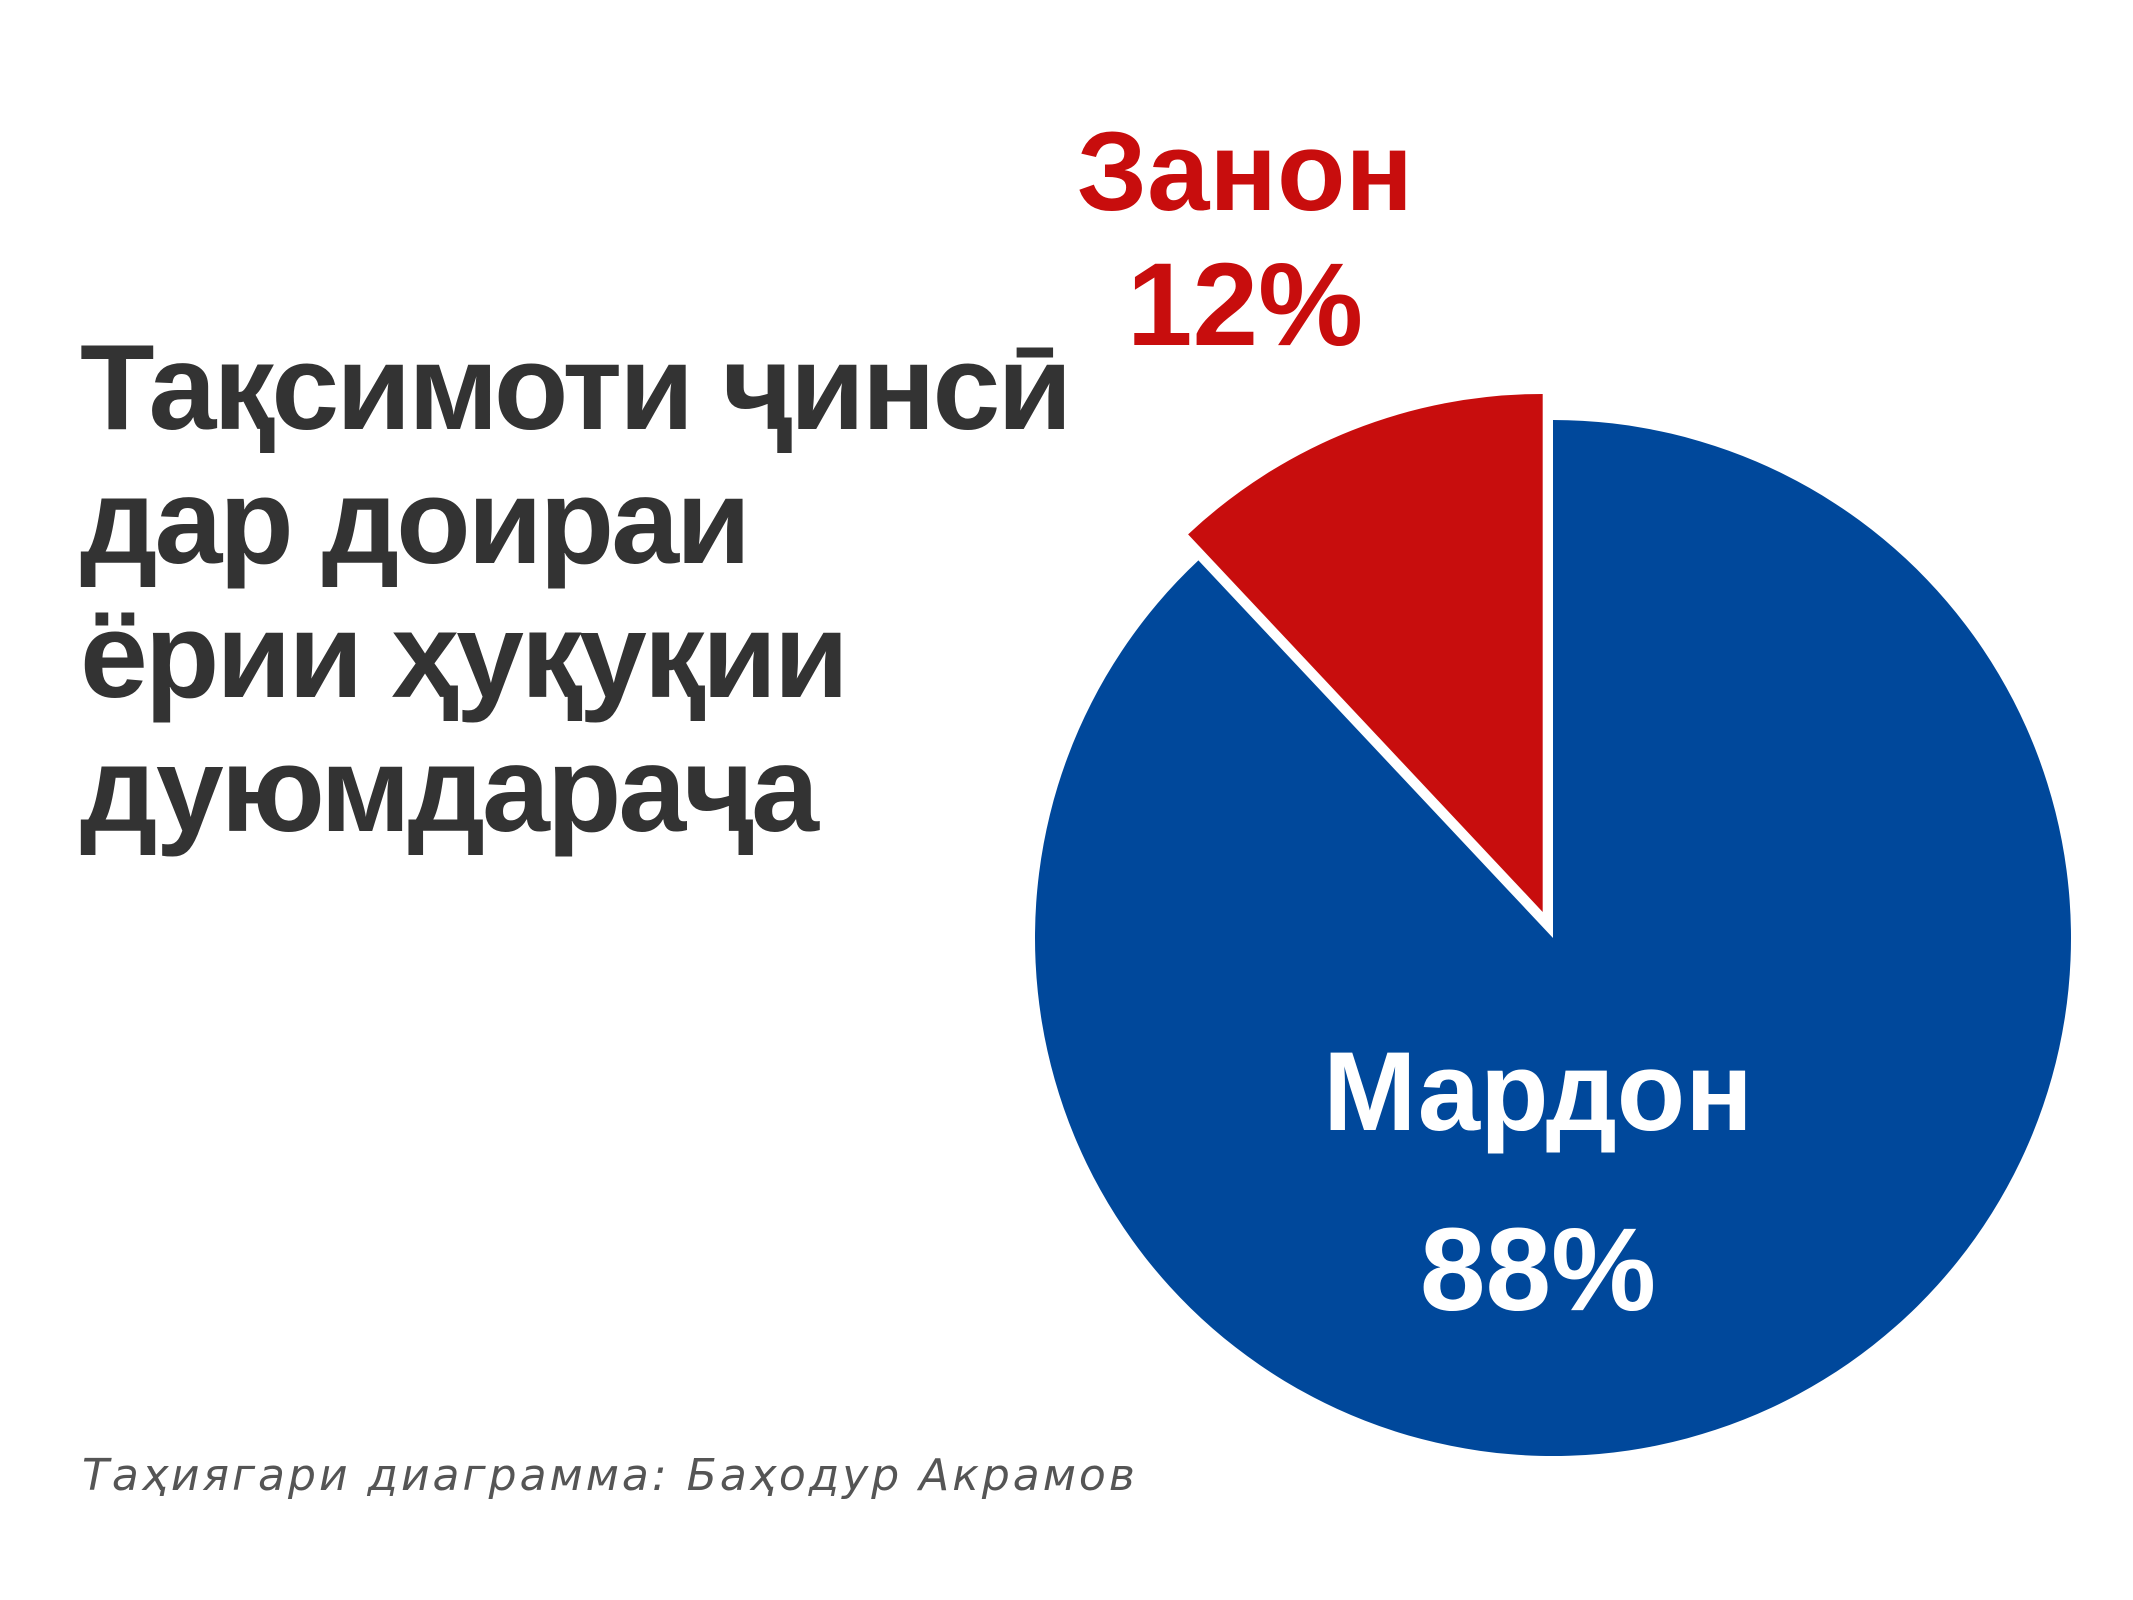 The image size is (2133, 1600). I want to click on chart-title-line: ёрии ҳуқуқии, so click(464, 655).